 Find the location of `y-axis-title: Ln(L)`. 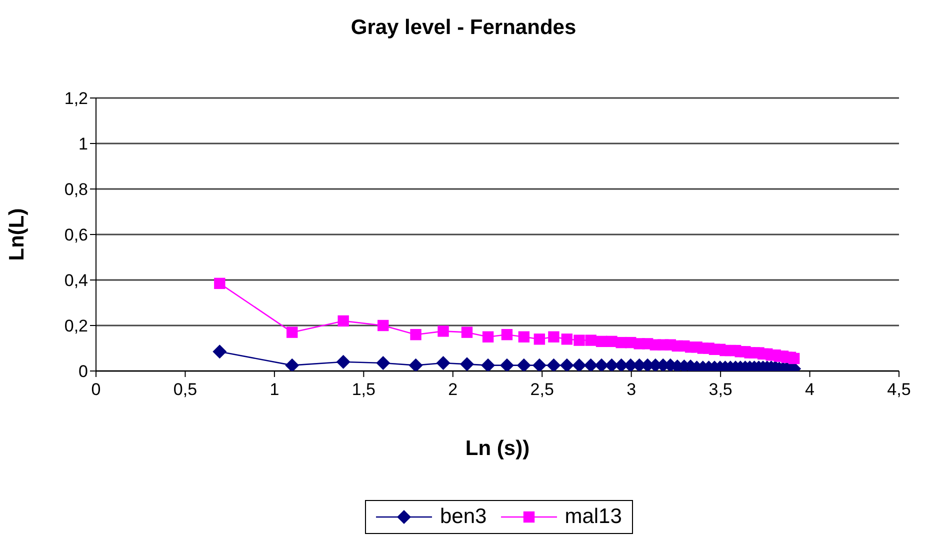

y-axis-title: Ln(L) is located at coordinates (16, 234).